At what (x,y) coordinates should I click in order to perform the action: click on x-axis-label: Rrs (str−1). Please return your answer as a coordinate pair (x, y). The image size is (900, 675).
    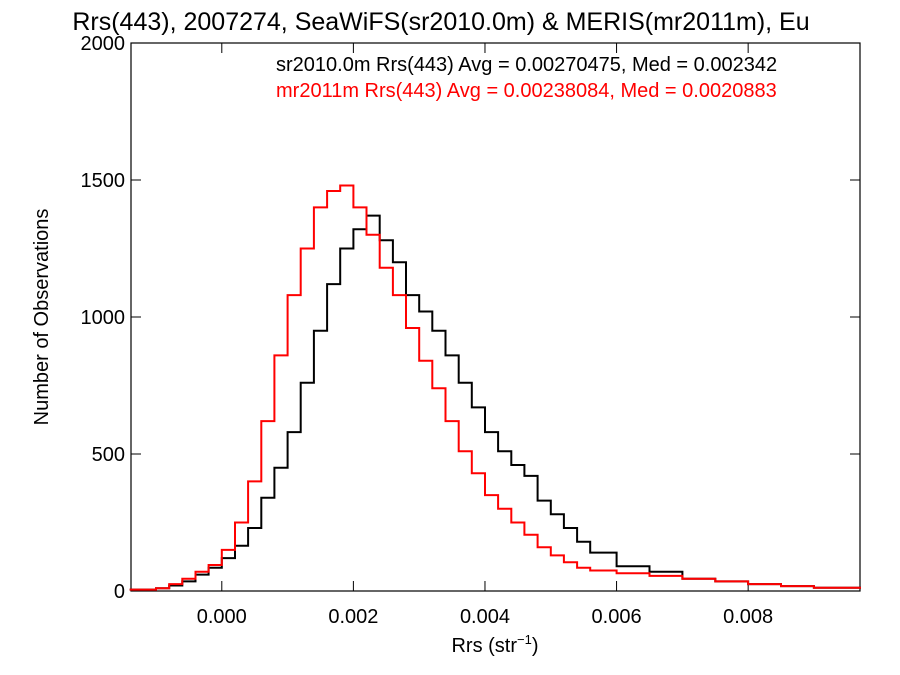
    Looking at the image, I should click on (494, 644).